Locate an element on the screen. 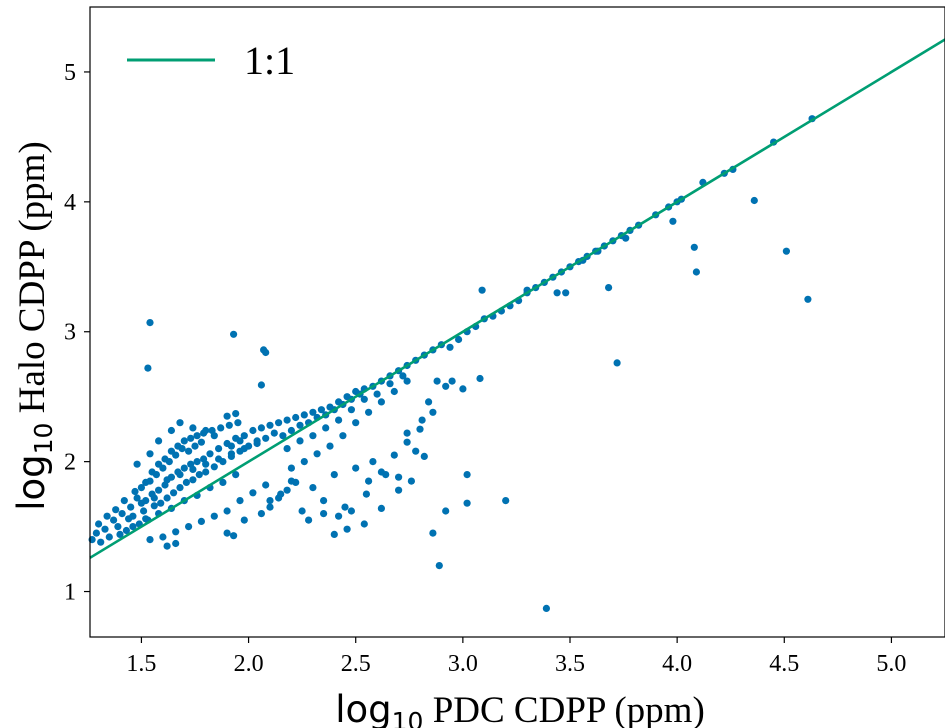 This screenshot has height=728, width=945. y-axis-label-subscript: 10 is located at coordinates (43, 439).